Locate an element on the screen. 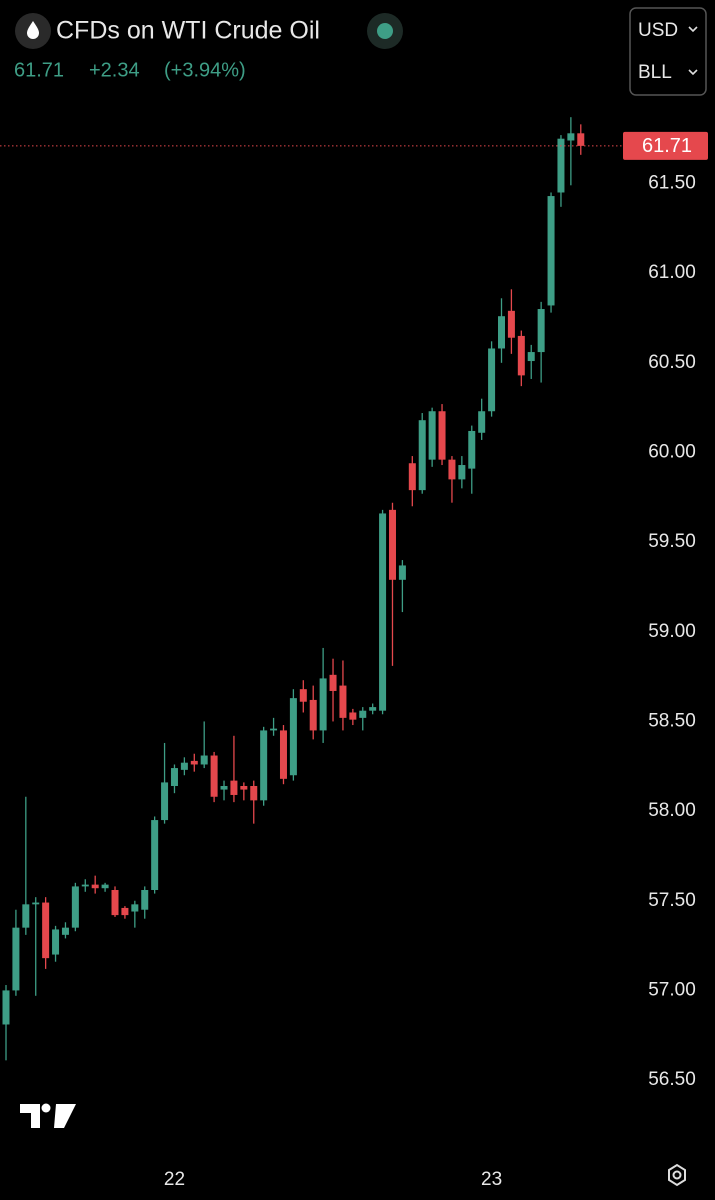  y-tick-label: 57.50 is located at coordinates (672, 900).